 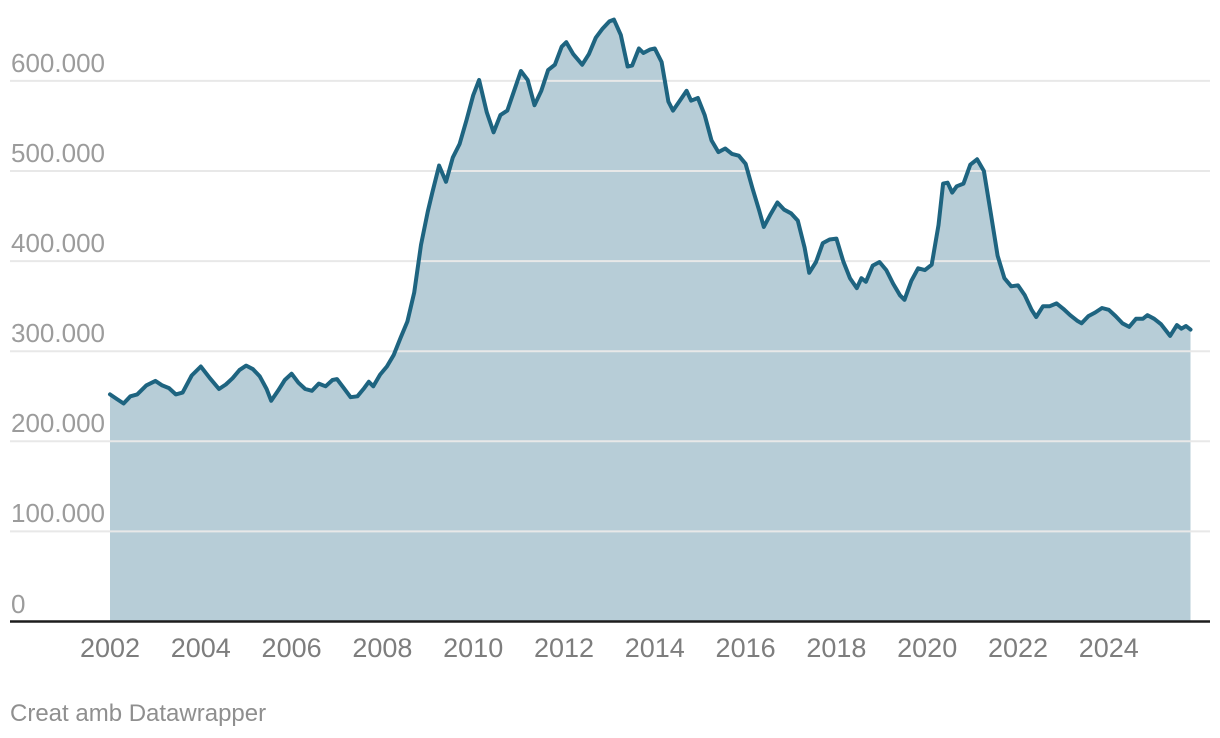 What do you see at coordinates (927, 648) in the screenshot?
I see `x-tick-label: 2020` at bounding box center [927, 648].